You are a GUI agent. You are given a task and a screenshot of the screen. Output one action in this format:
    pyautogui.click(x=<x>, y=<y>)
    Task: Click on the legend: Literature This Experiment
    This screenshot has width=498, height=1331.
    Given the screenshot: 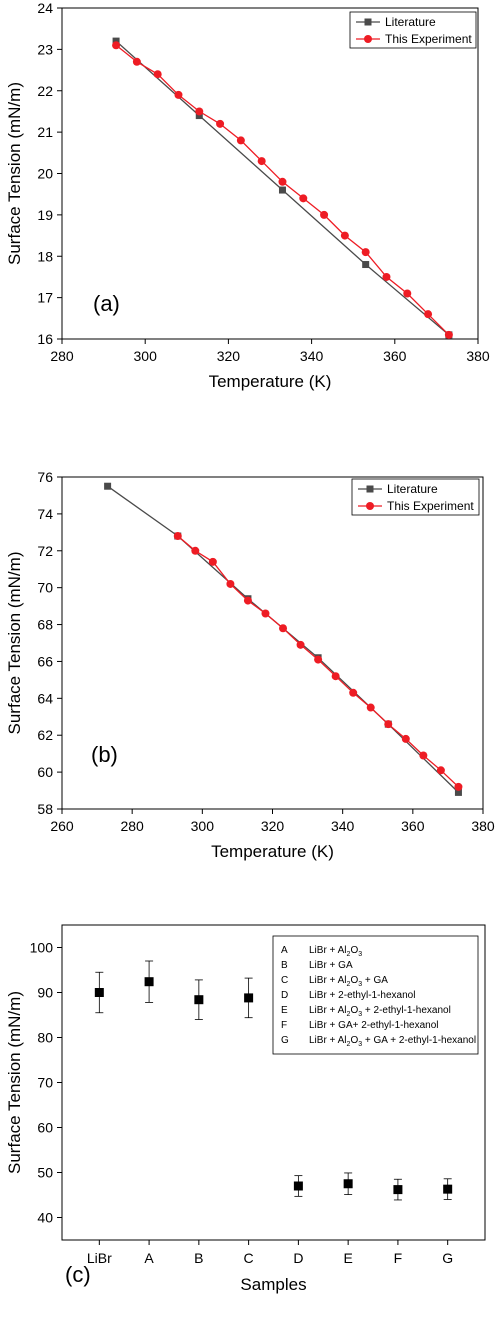 What is the action you would take?
    pyautogui.click(x=413, y=30)
    